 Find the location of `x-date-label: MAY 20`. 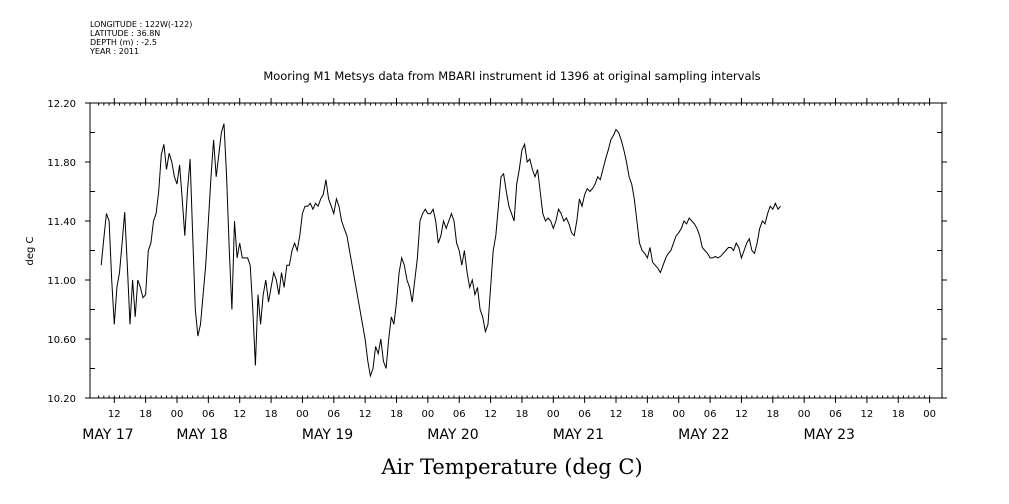

x-date-label: MAY 20 is located at coordinates (452, 435).